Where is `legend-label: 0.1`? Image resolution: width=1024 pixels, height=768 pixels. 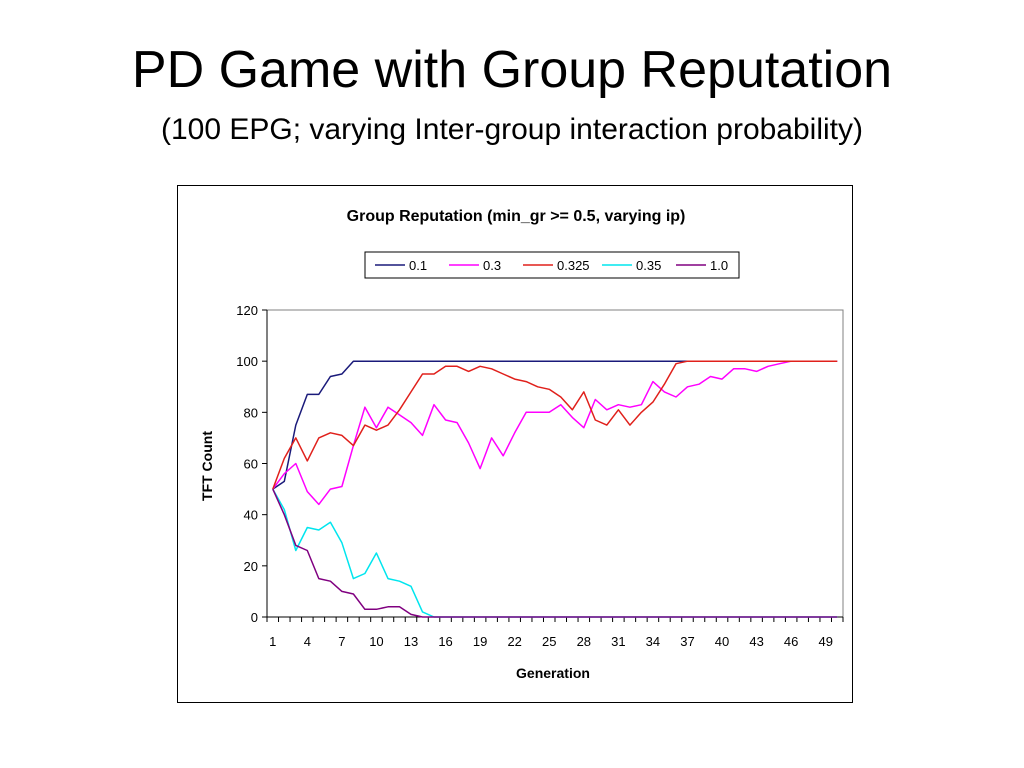 legend-label: 0.1 is located at coordinates (418, 265).